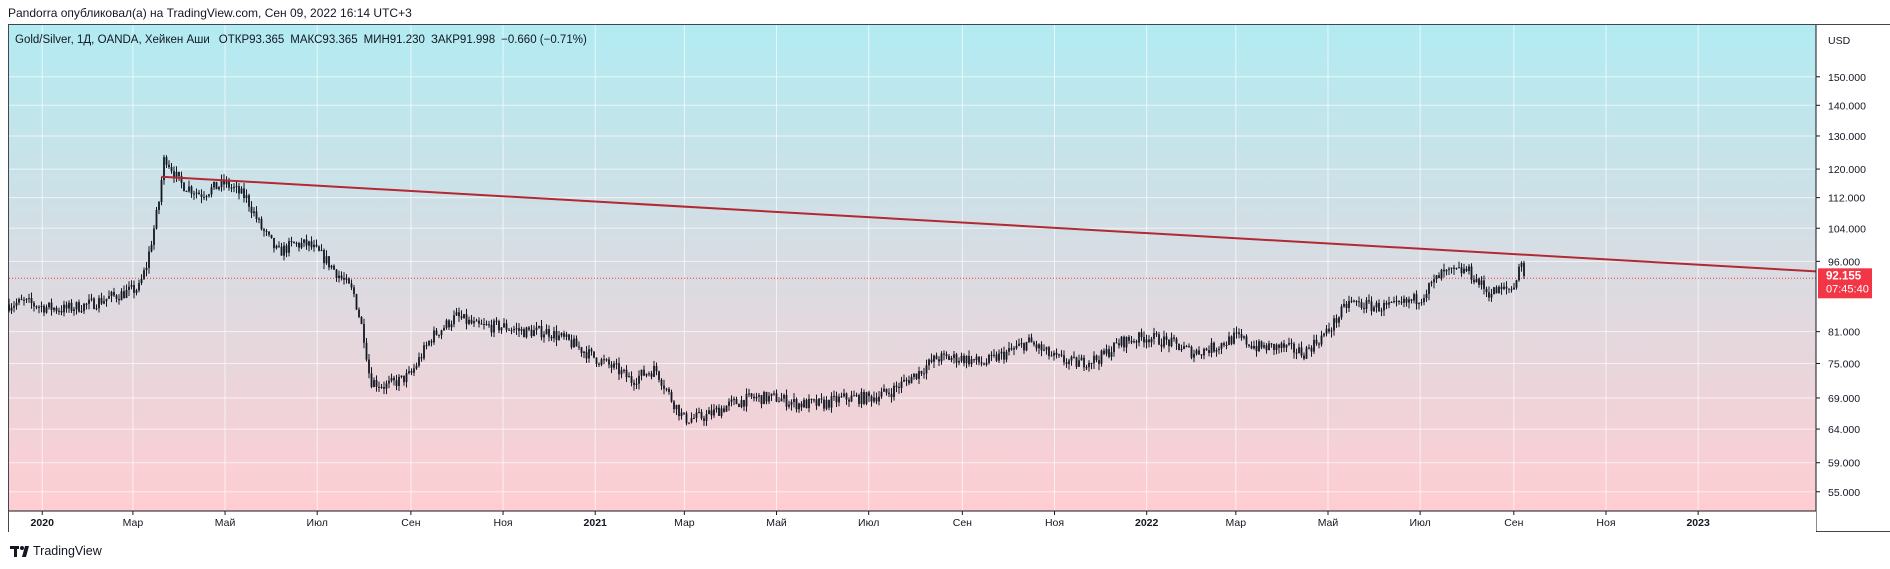 Image resolution: width=1890 pixels, height=569 pixels. What do you see at coordinates (1844, 464) in the screenshot?
I see `price-tick-label: 59.000` at bounding box center [1844, 464].